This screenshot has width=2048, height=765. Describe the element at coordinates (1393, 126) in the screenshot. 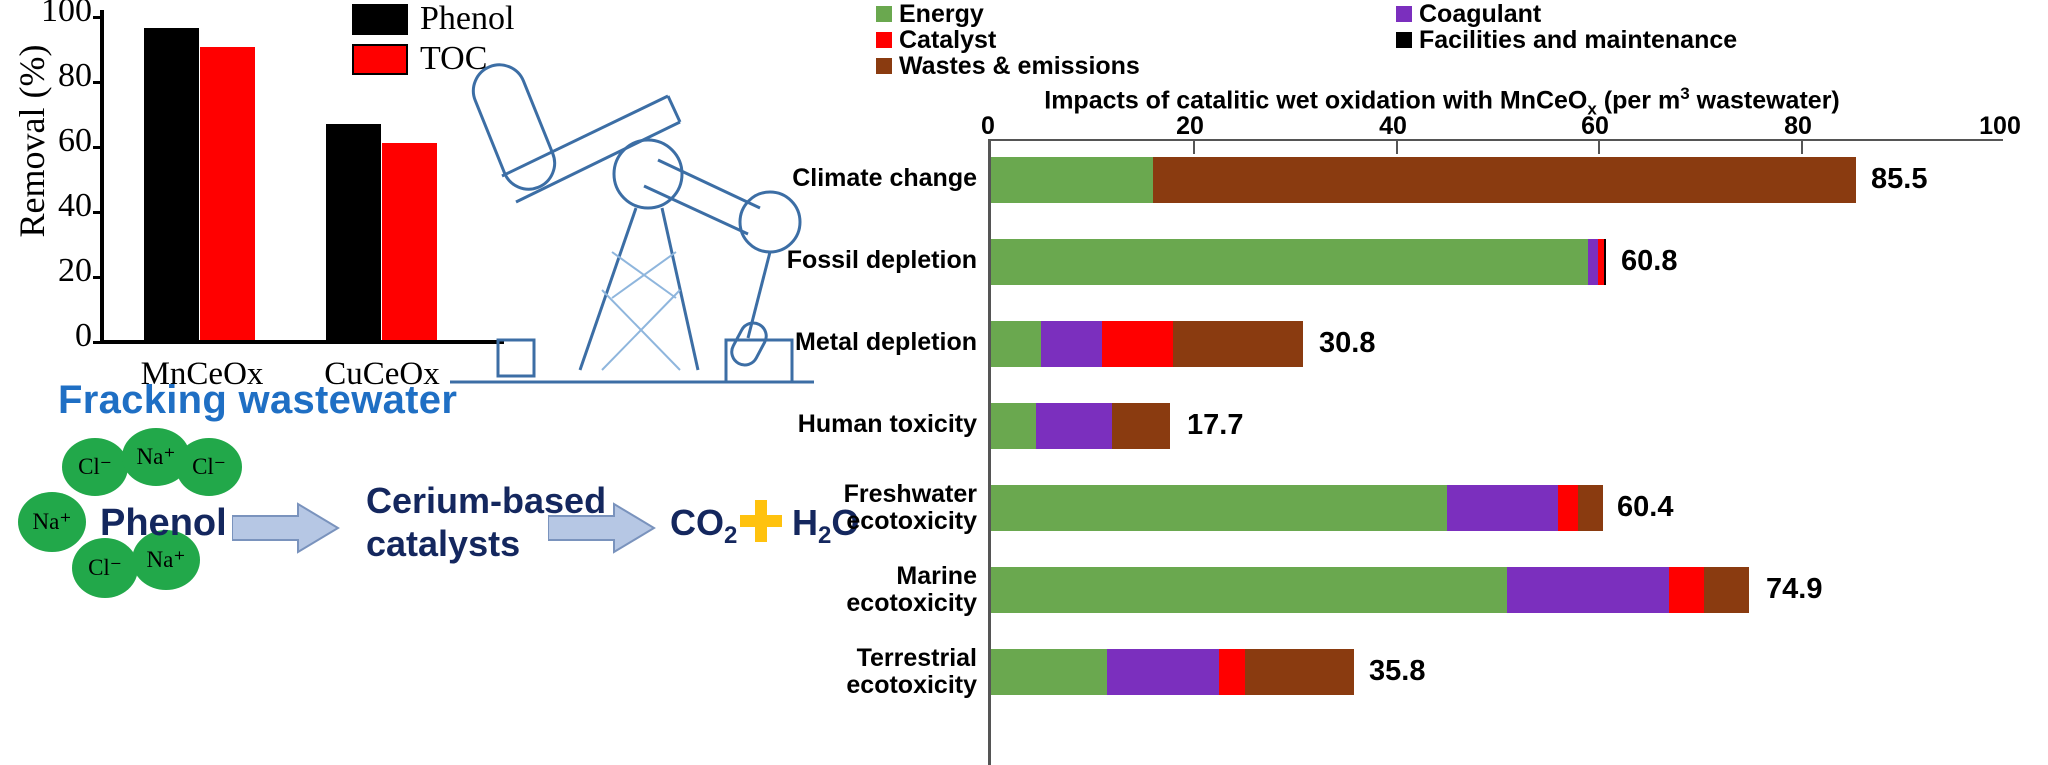

I see `x-tick-40: 40` at that location.